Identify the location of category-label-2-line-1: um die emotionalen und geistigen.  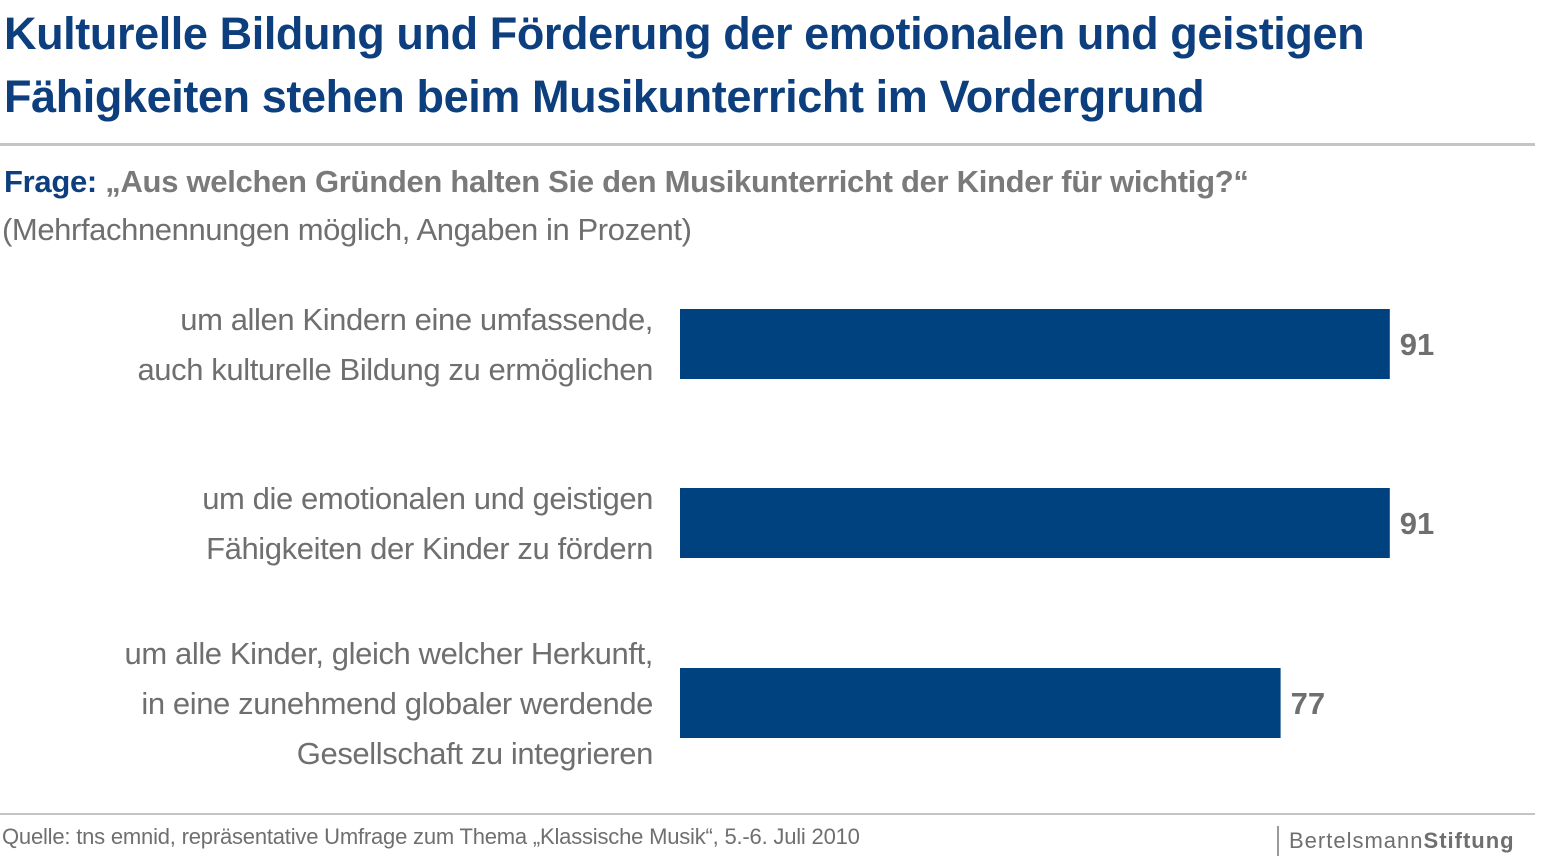
(427, 498).